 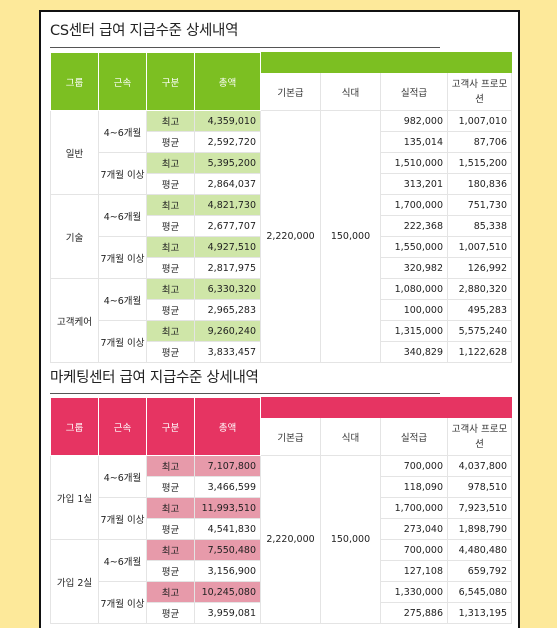 What do you see at coordinates (227, 184) in the screenshot?
I see `total-cell: 2,864,037` at bounding box center [227, 184].